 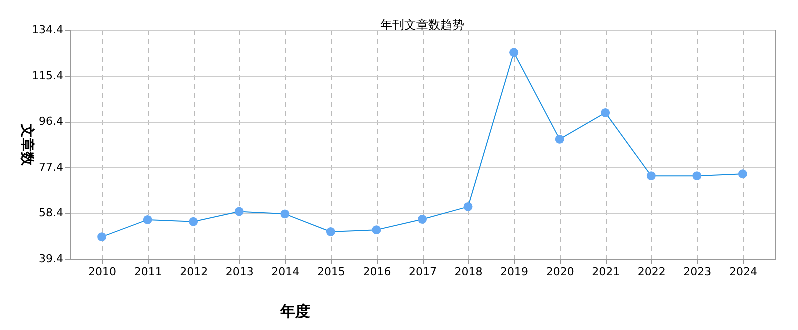 I want to click on x-tick-label: 2015, so click(x=331, y=272).